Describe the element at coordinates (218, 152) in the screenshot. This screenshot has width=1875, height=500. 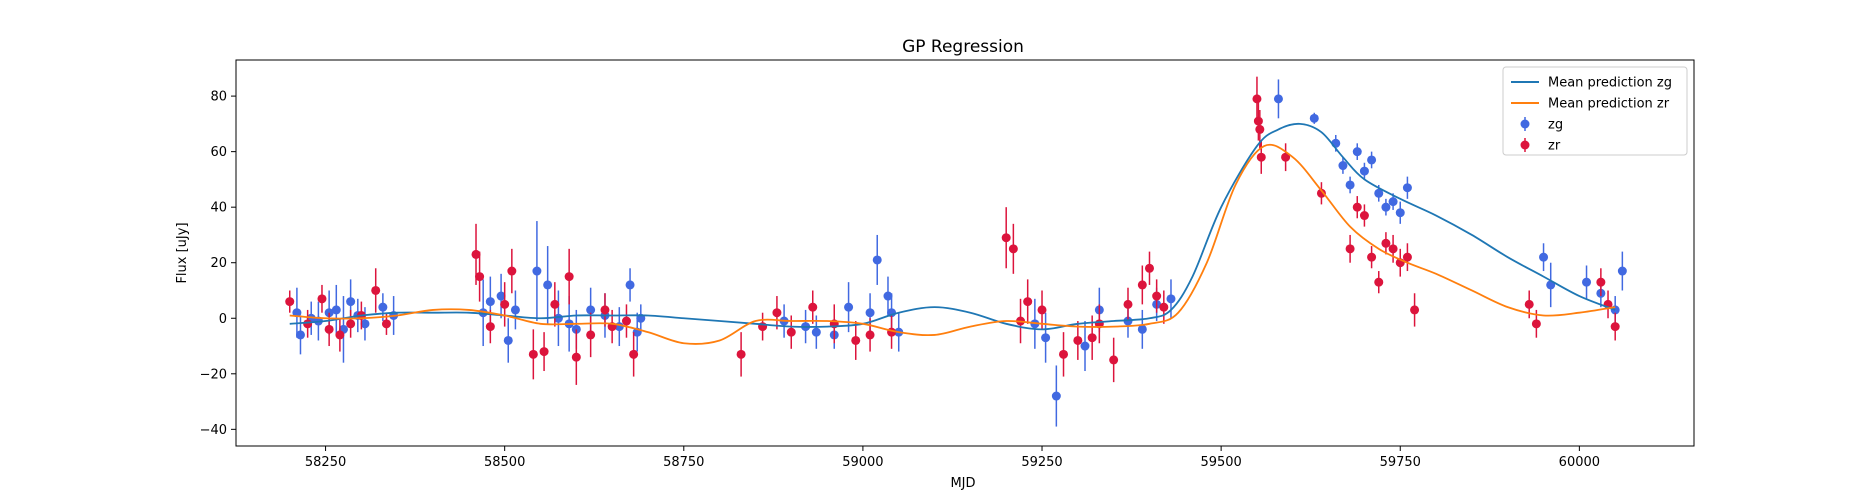
I see `y-tick-label: 60` at that location.